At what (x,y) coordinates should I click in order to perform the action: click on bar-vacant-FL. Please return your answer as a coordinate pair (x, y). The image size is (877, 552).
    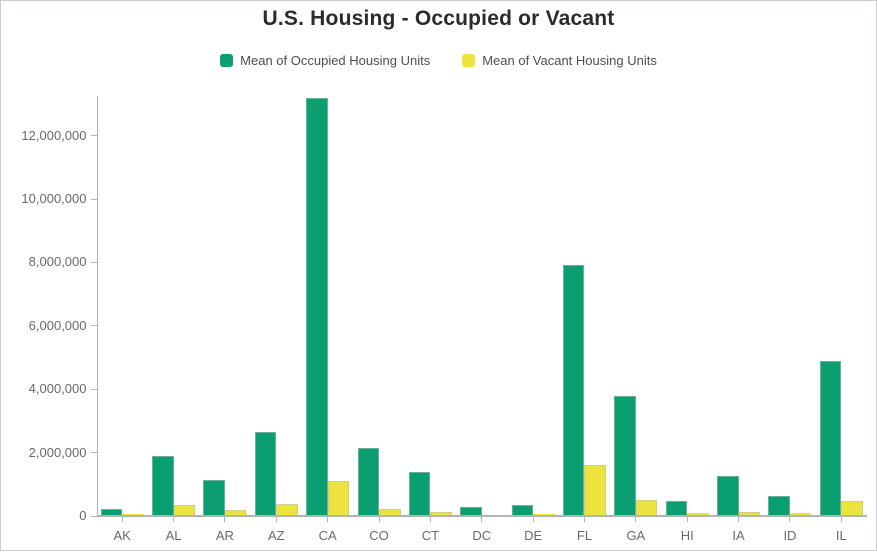
    Looking at the image, I should click on (595, 490).